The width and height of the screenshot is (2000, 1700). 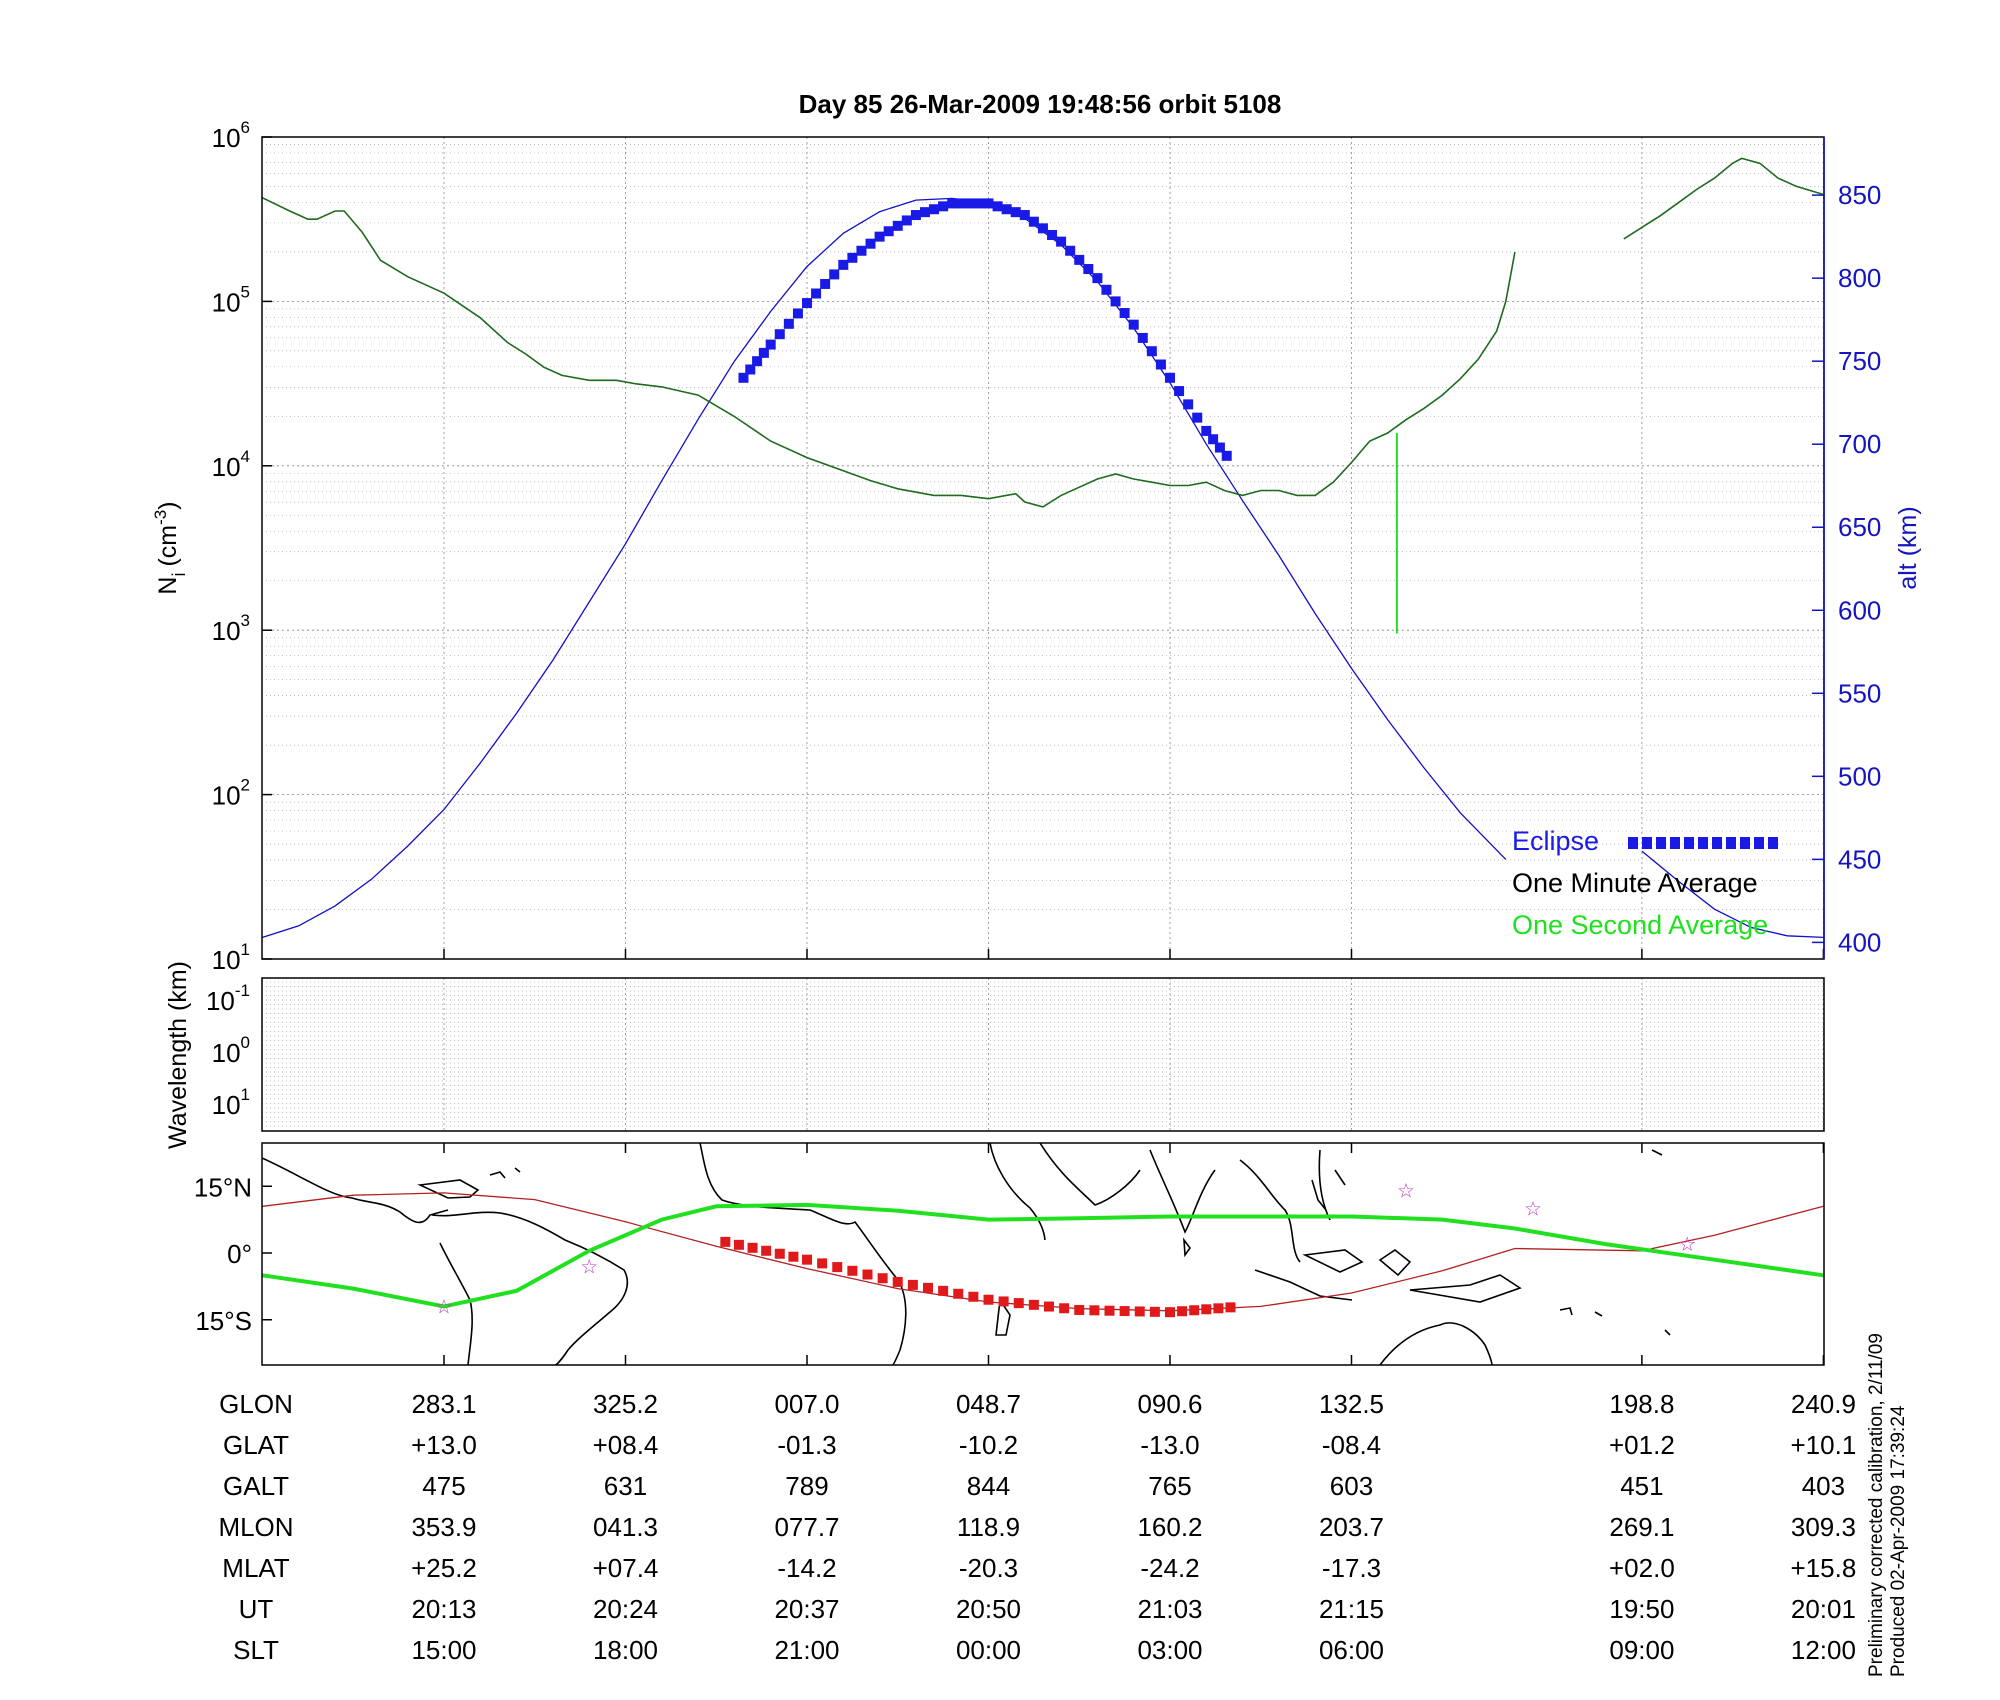 What do you see at coordinates (256, 1486) in the screenshot?
I see `table-row-label: GALT` at bounding box center [256, 1486].